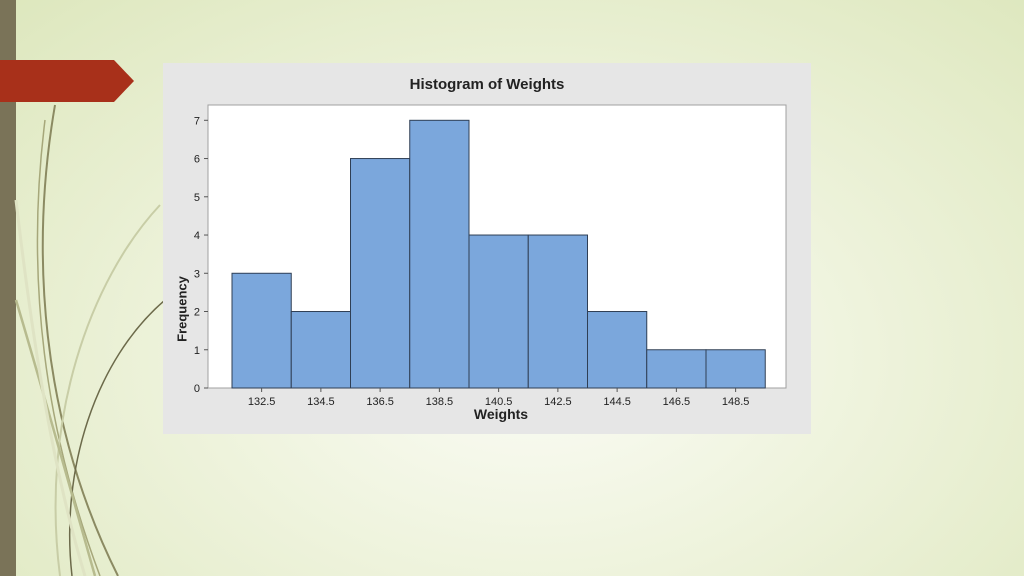 This screenshot has width=1024, height=576. I want to click on y-tick-label: 6, so click(197, 160).